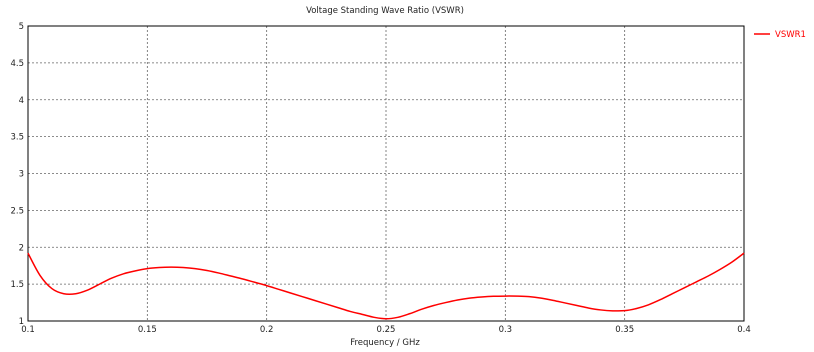  What do you see at coordinates (147, 330) in the screenshot?
I see `x-tick-label-1: 0.15` at bounding box center [147, 330].